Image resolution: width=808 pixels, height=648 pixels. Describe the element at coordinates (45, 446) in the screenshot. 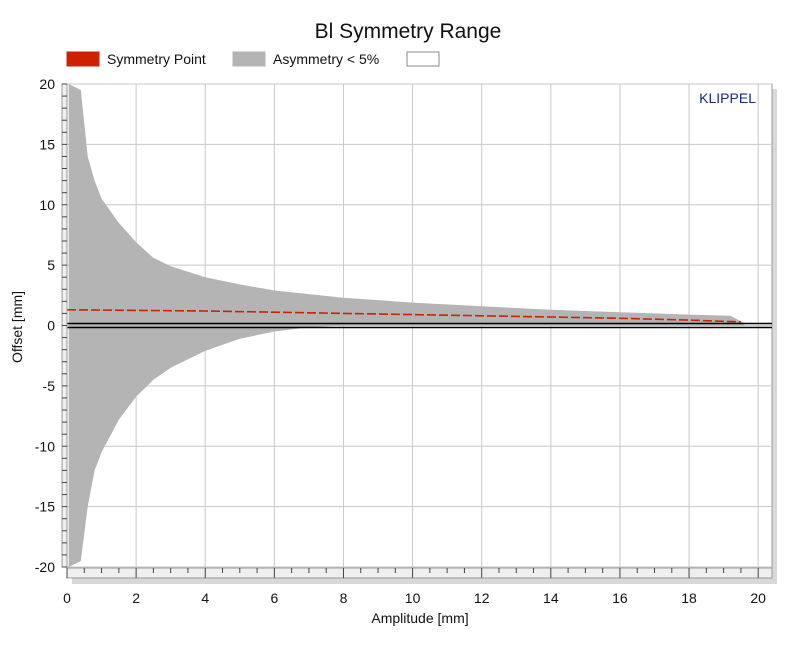

I see `y-tick-label: -10` at that location.